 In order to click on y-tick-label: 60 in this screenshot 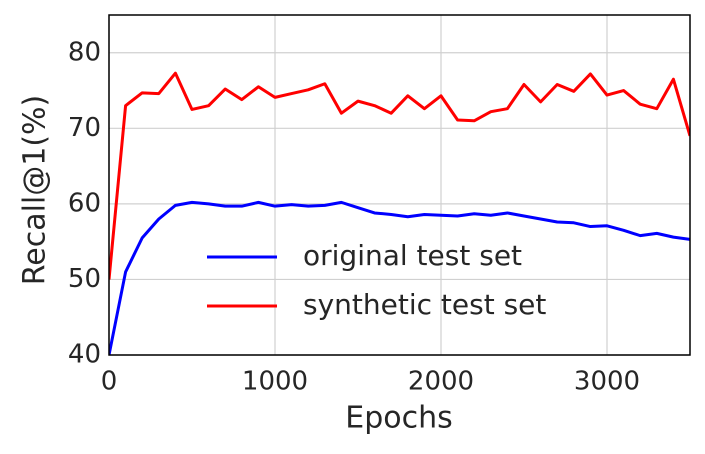, I will do `click(84, 203)`.